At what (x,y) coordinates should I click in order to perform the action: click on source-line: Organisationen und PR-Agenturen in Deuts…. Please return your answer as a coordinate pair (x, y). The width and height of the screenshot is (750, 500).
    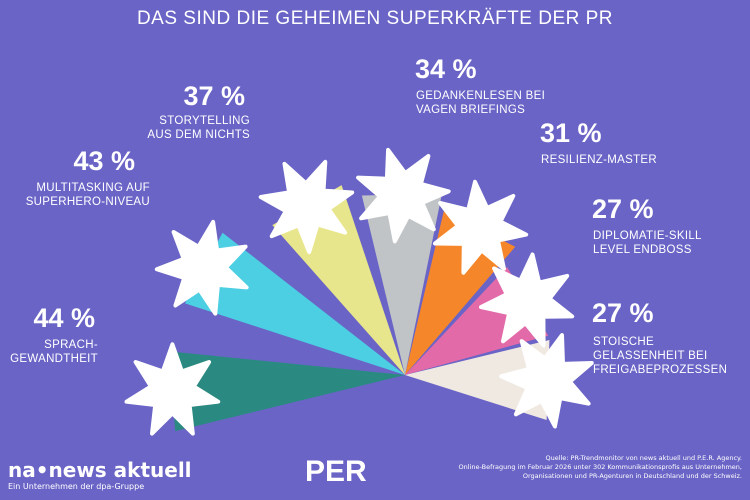
    Looking at the image, I should click on (632, 476).